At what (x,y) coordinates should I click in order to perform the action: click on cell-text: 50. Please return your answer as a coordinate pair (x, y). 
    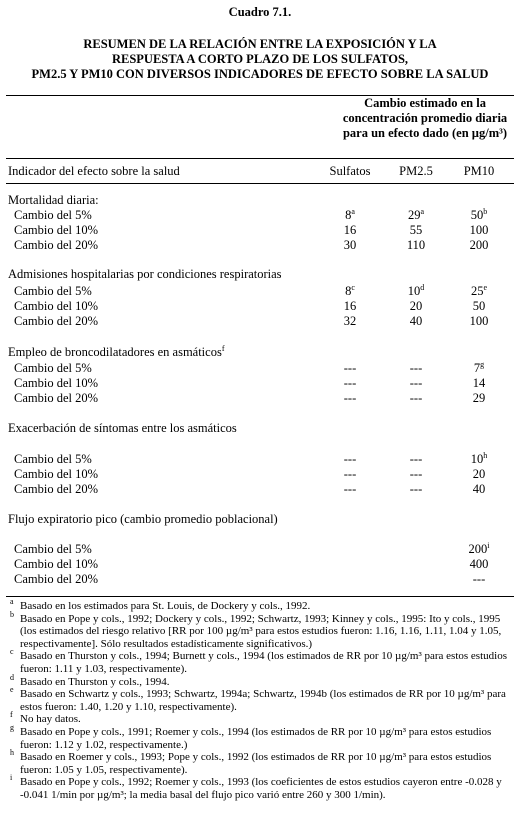
    Looking at the image, I should click on (477, 215).